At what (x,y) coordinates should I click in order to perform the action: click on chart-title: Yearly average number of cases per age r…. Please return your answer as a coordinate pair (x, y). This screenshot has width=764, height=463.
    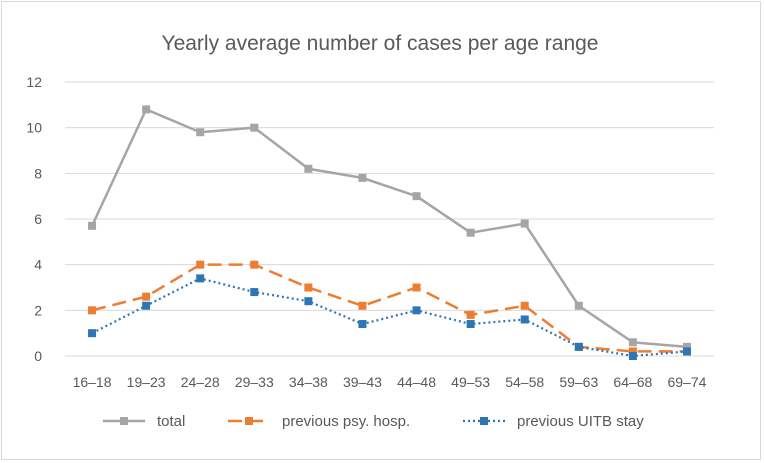
    Looking at the image, I should click on (379, 43).